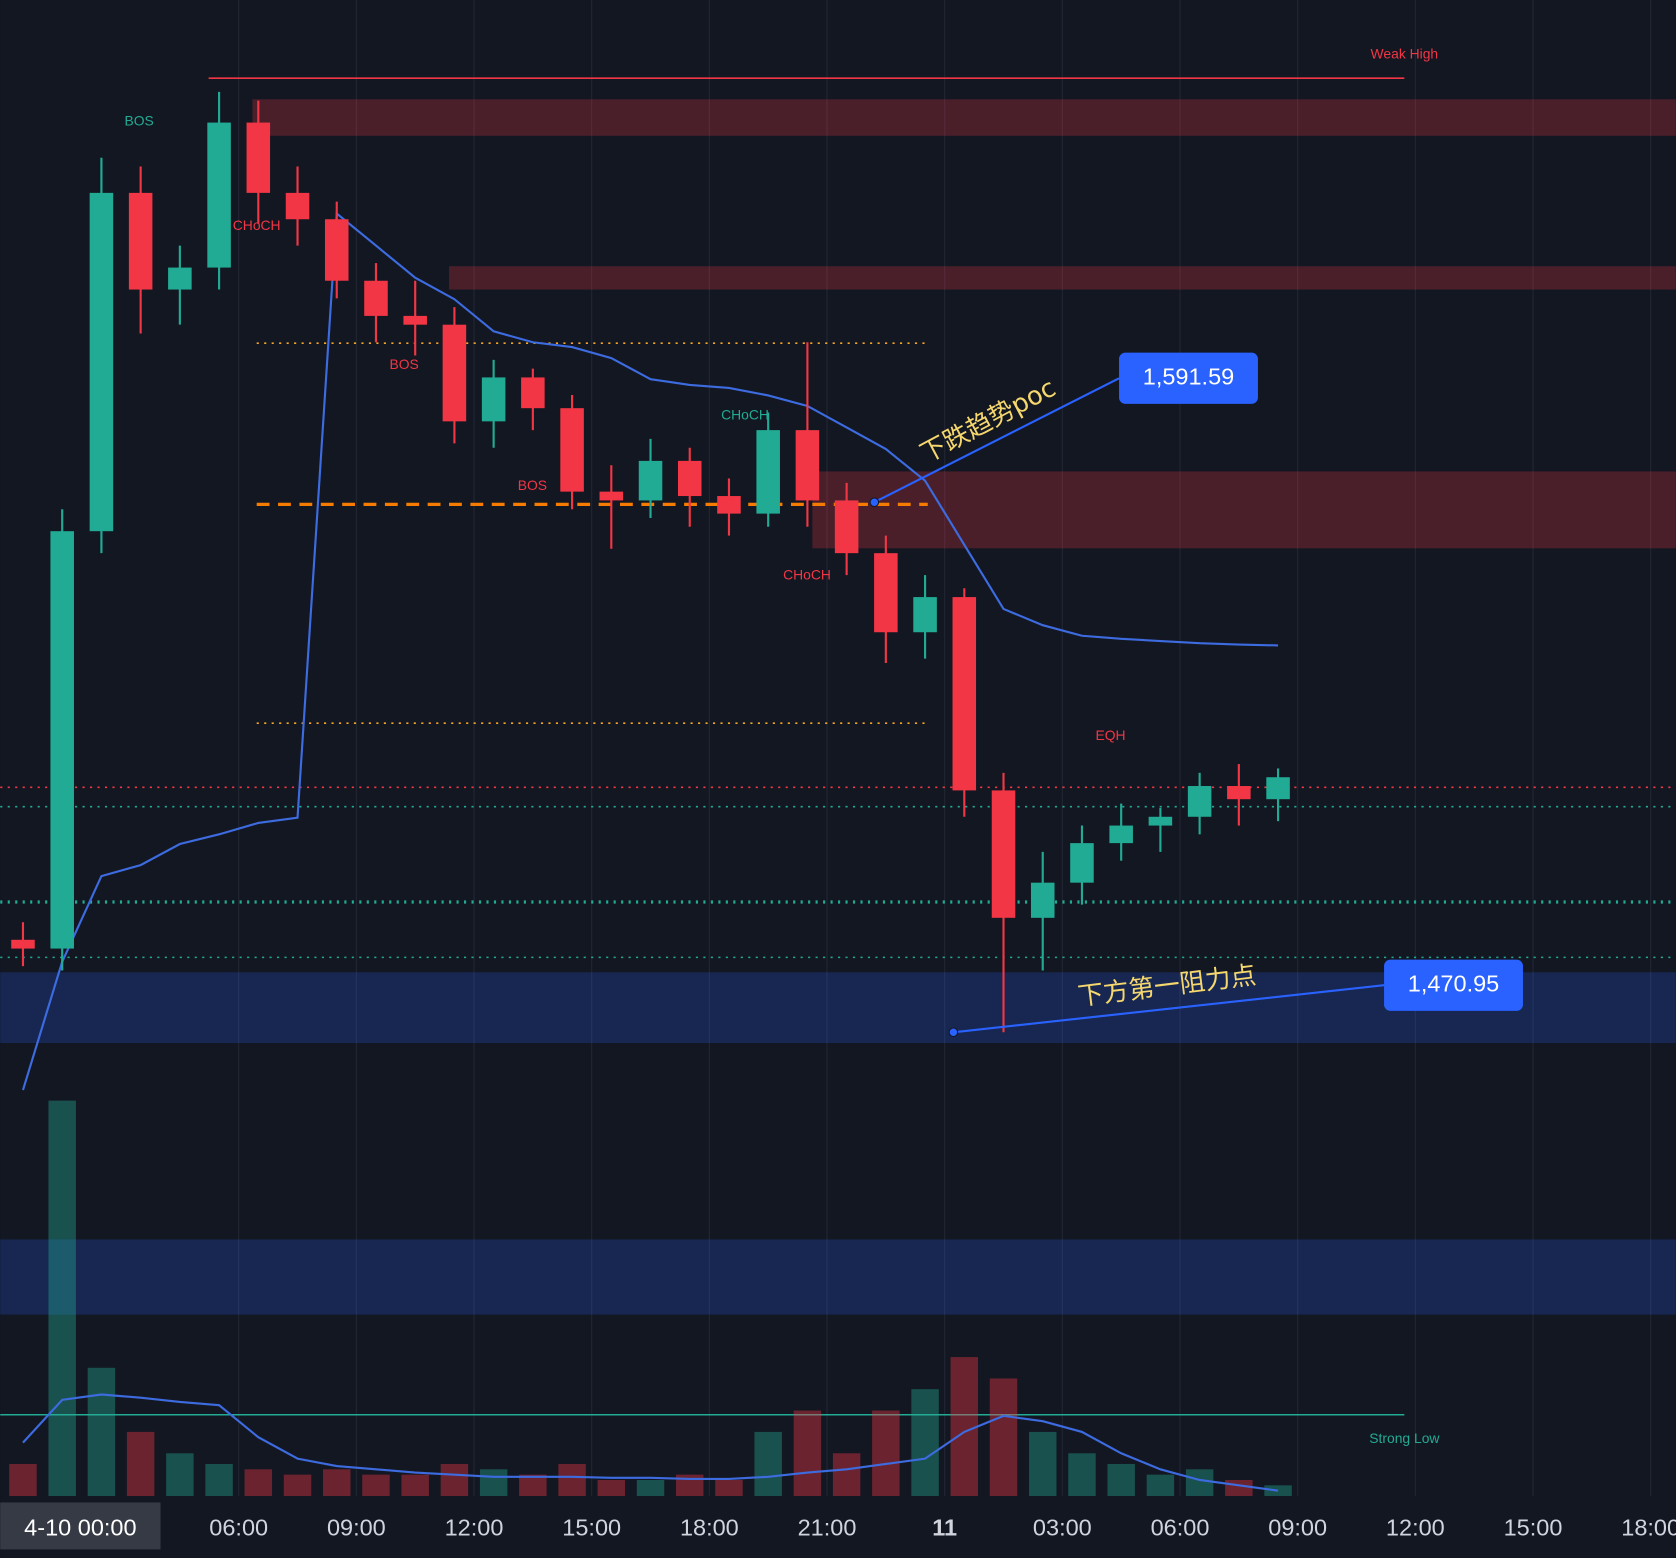 Image resolution: width=1676 pixels, height=1558 pixels. Describe the element at coordinates (827, 1527) in the screenshot. I see `x-tick-label: 21:00` at that location.